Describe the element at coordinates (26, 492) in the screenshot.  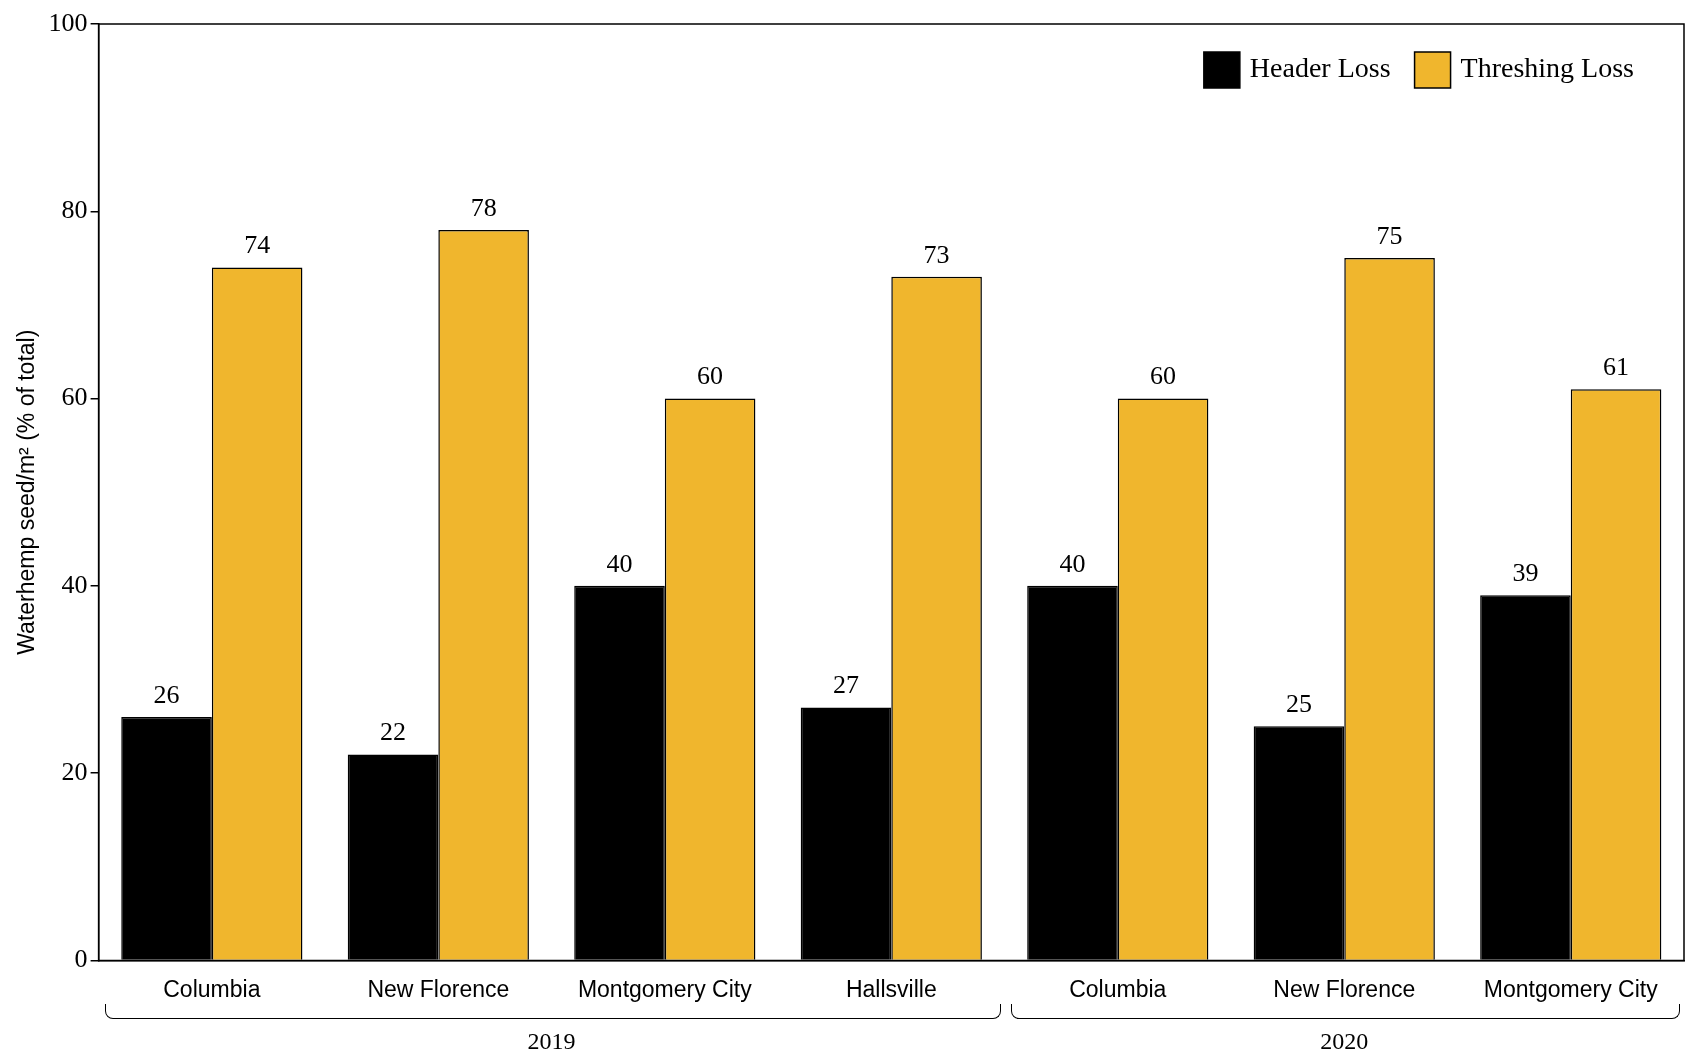
I see `y-axis-title: Waterhemp seed/m² (% of total)` at that location.